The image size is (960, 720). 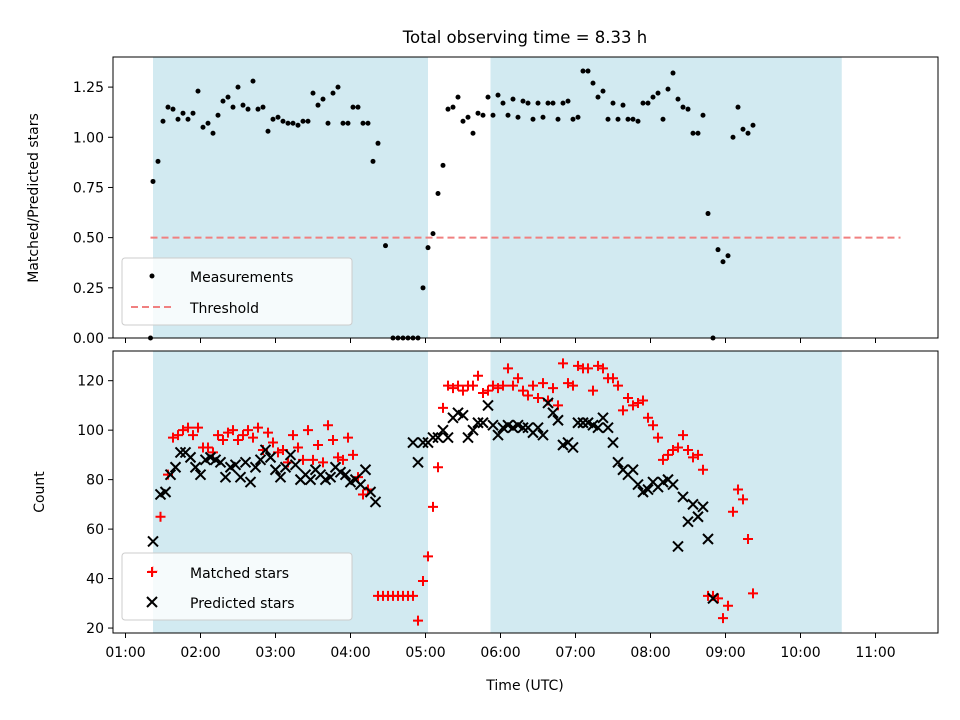 What do you see at coordinates (275, 653) in the screenshot?
I see `x-tick-label: 03:00` at bounding box center [275, 653].